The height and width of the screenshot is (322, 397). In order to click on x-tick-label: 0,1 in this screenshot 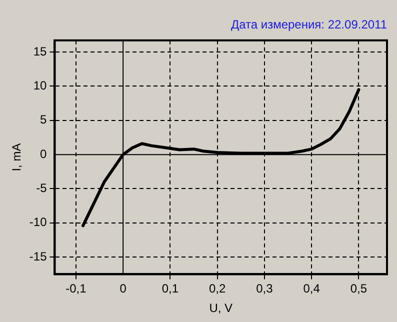, I will do `click(170, 289)`.